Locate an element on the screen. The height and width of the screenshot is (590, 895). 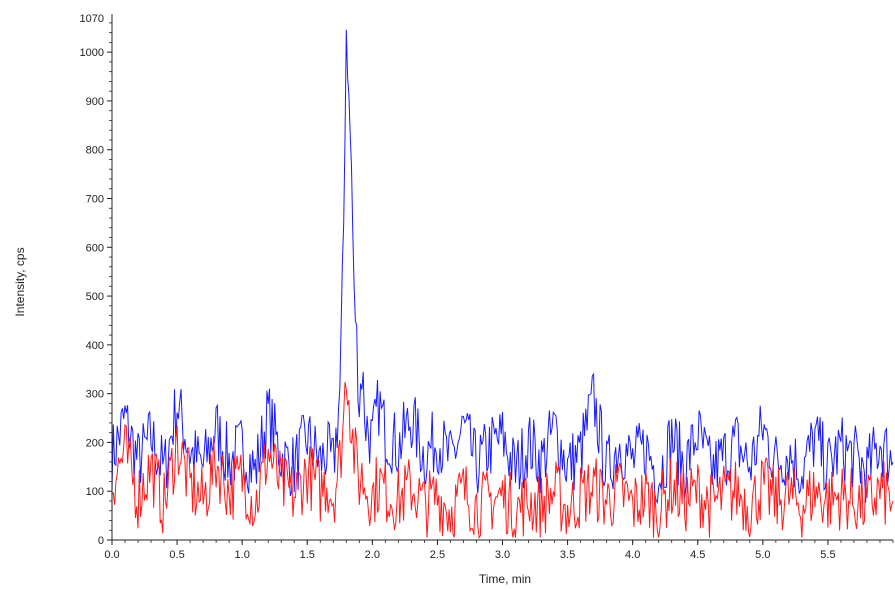
x-tick-label: 0.5 is located at coordinates (176, 555).